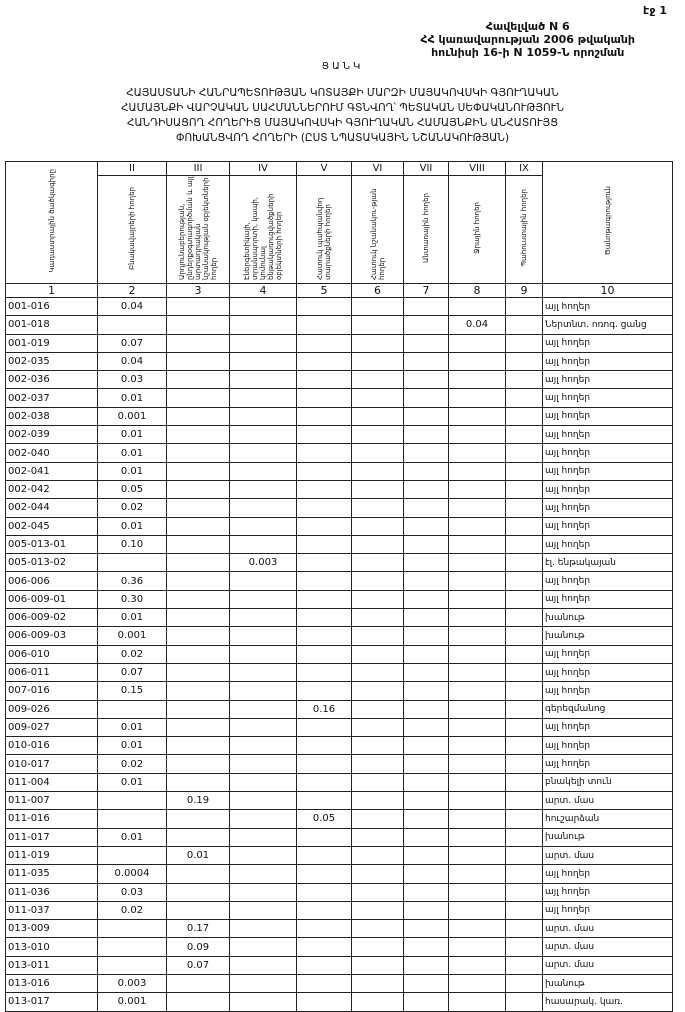  I want to click on table-row: 002-044 0.02 այլ հողեր, so click(339, 508).